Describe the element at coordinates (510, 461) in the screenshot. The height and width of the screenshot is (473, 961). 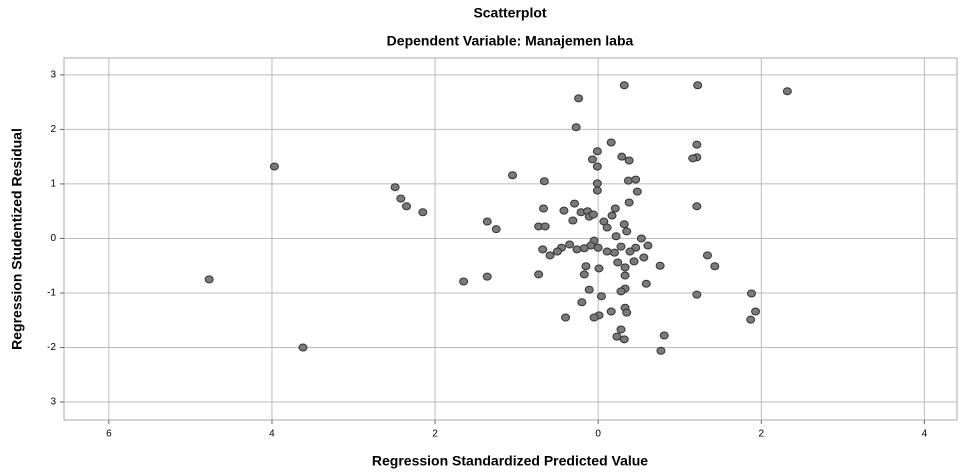
I see `x-axis-label: Regression Standardized Predicted Value` at that location.